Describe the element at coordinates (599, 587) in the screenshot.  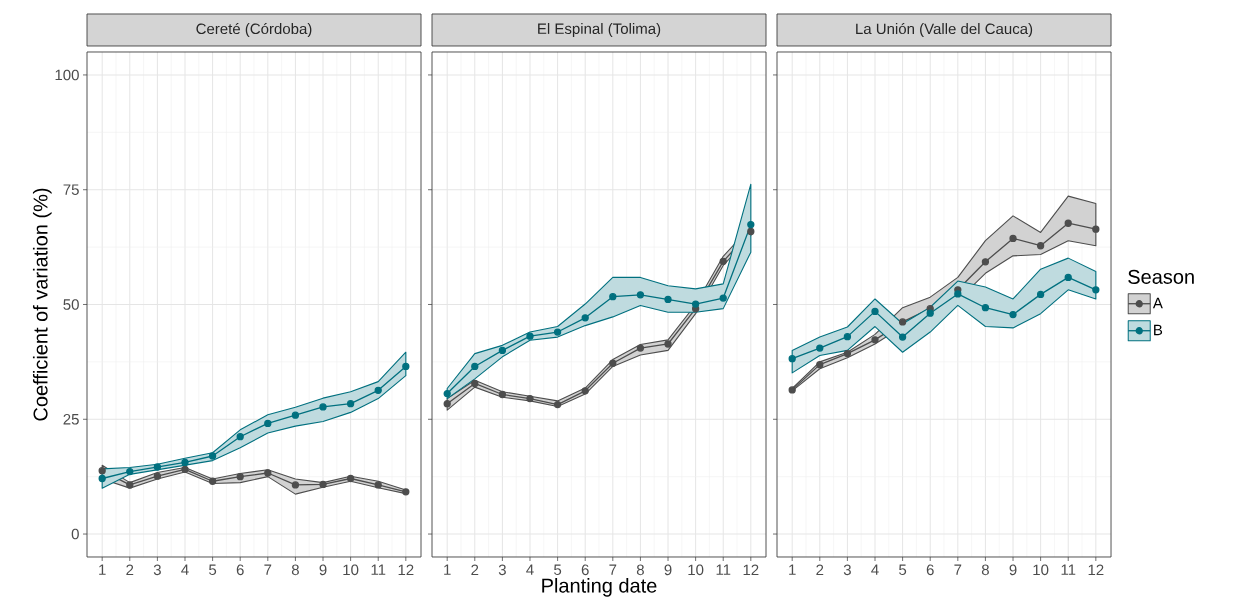
I see `x-axis-title: Planting date` at that location.